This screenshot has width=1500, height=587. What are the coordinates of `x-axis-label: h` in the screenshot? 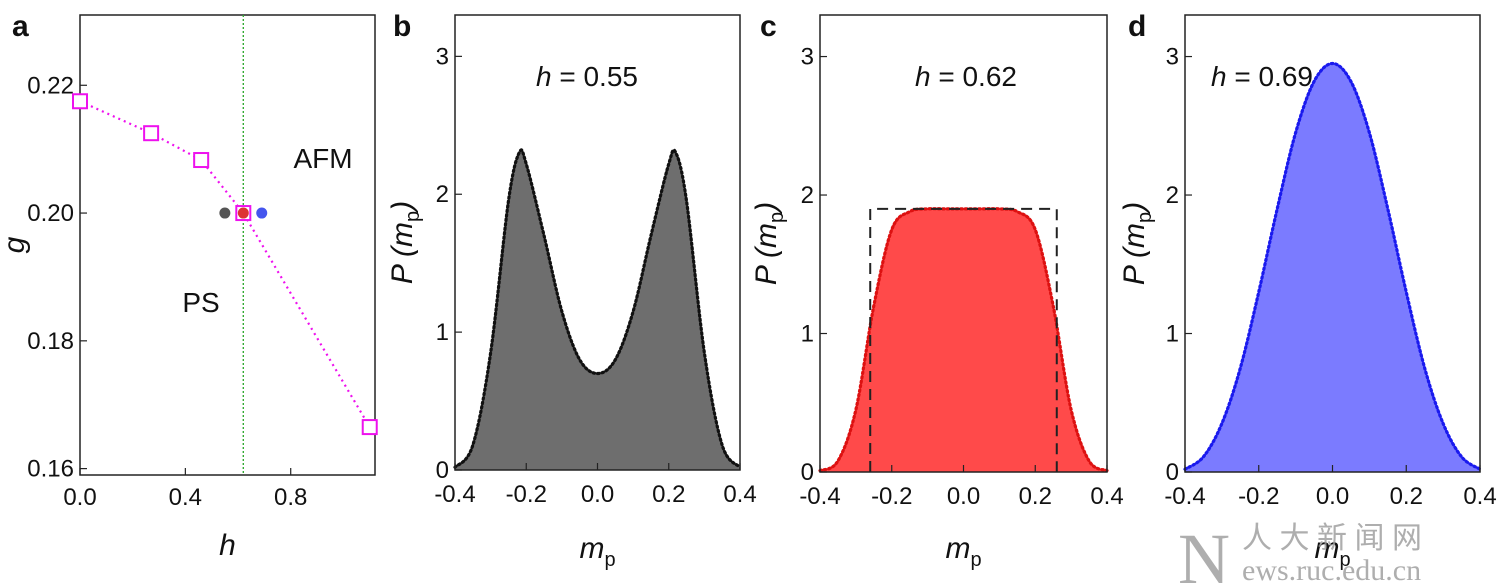 It's located at (227, 545).